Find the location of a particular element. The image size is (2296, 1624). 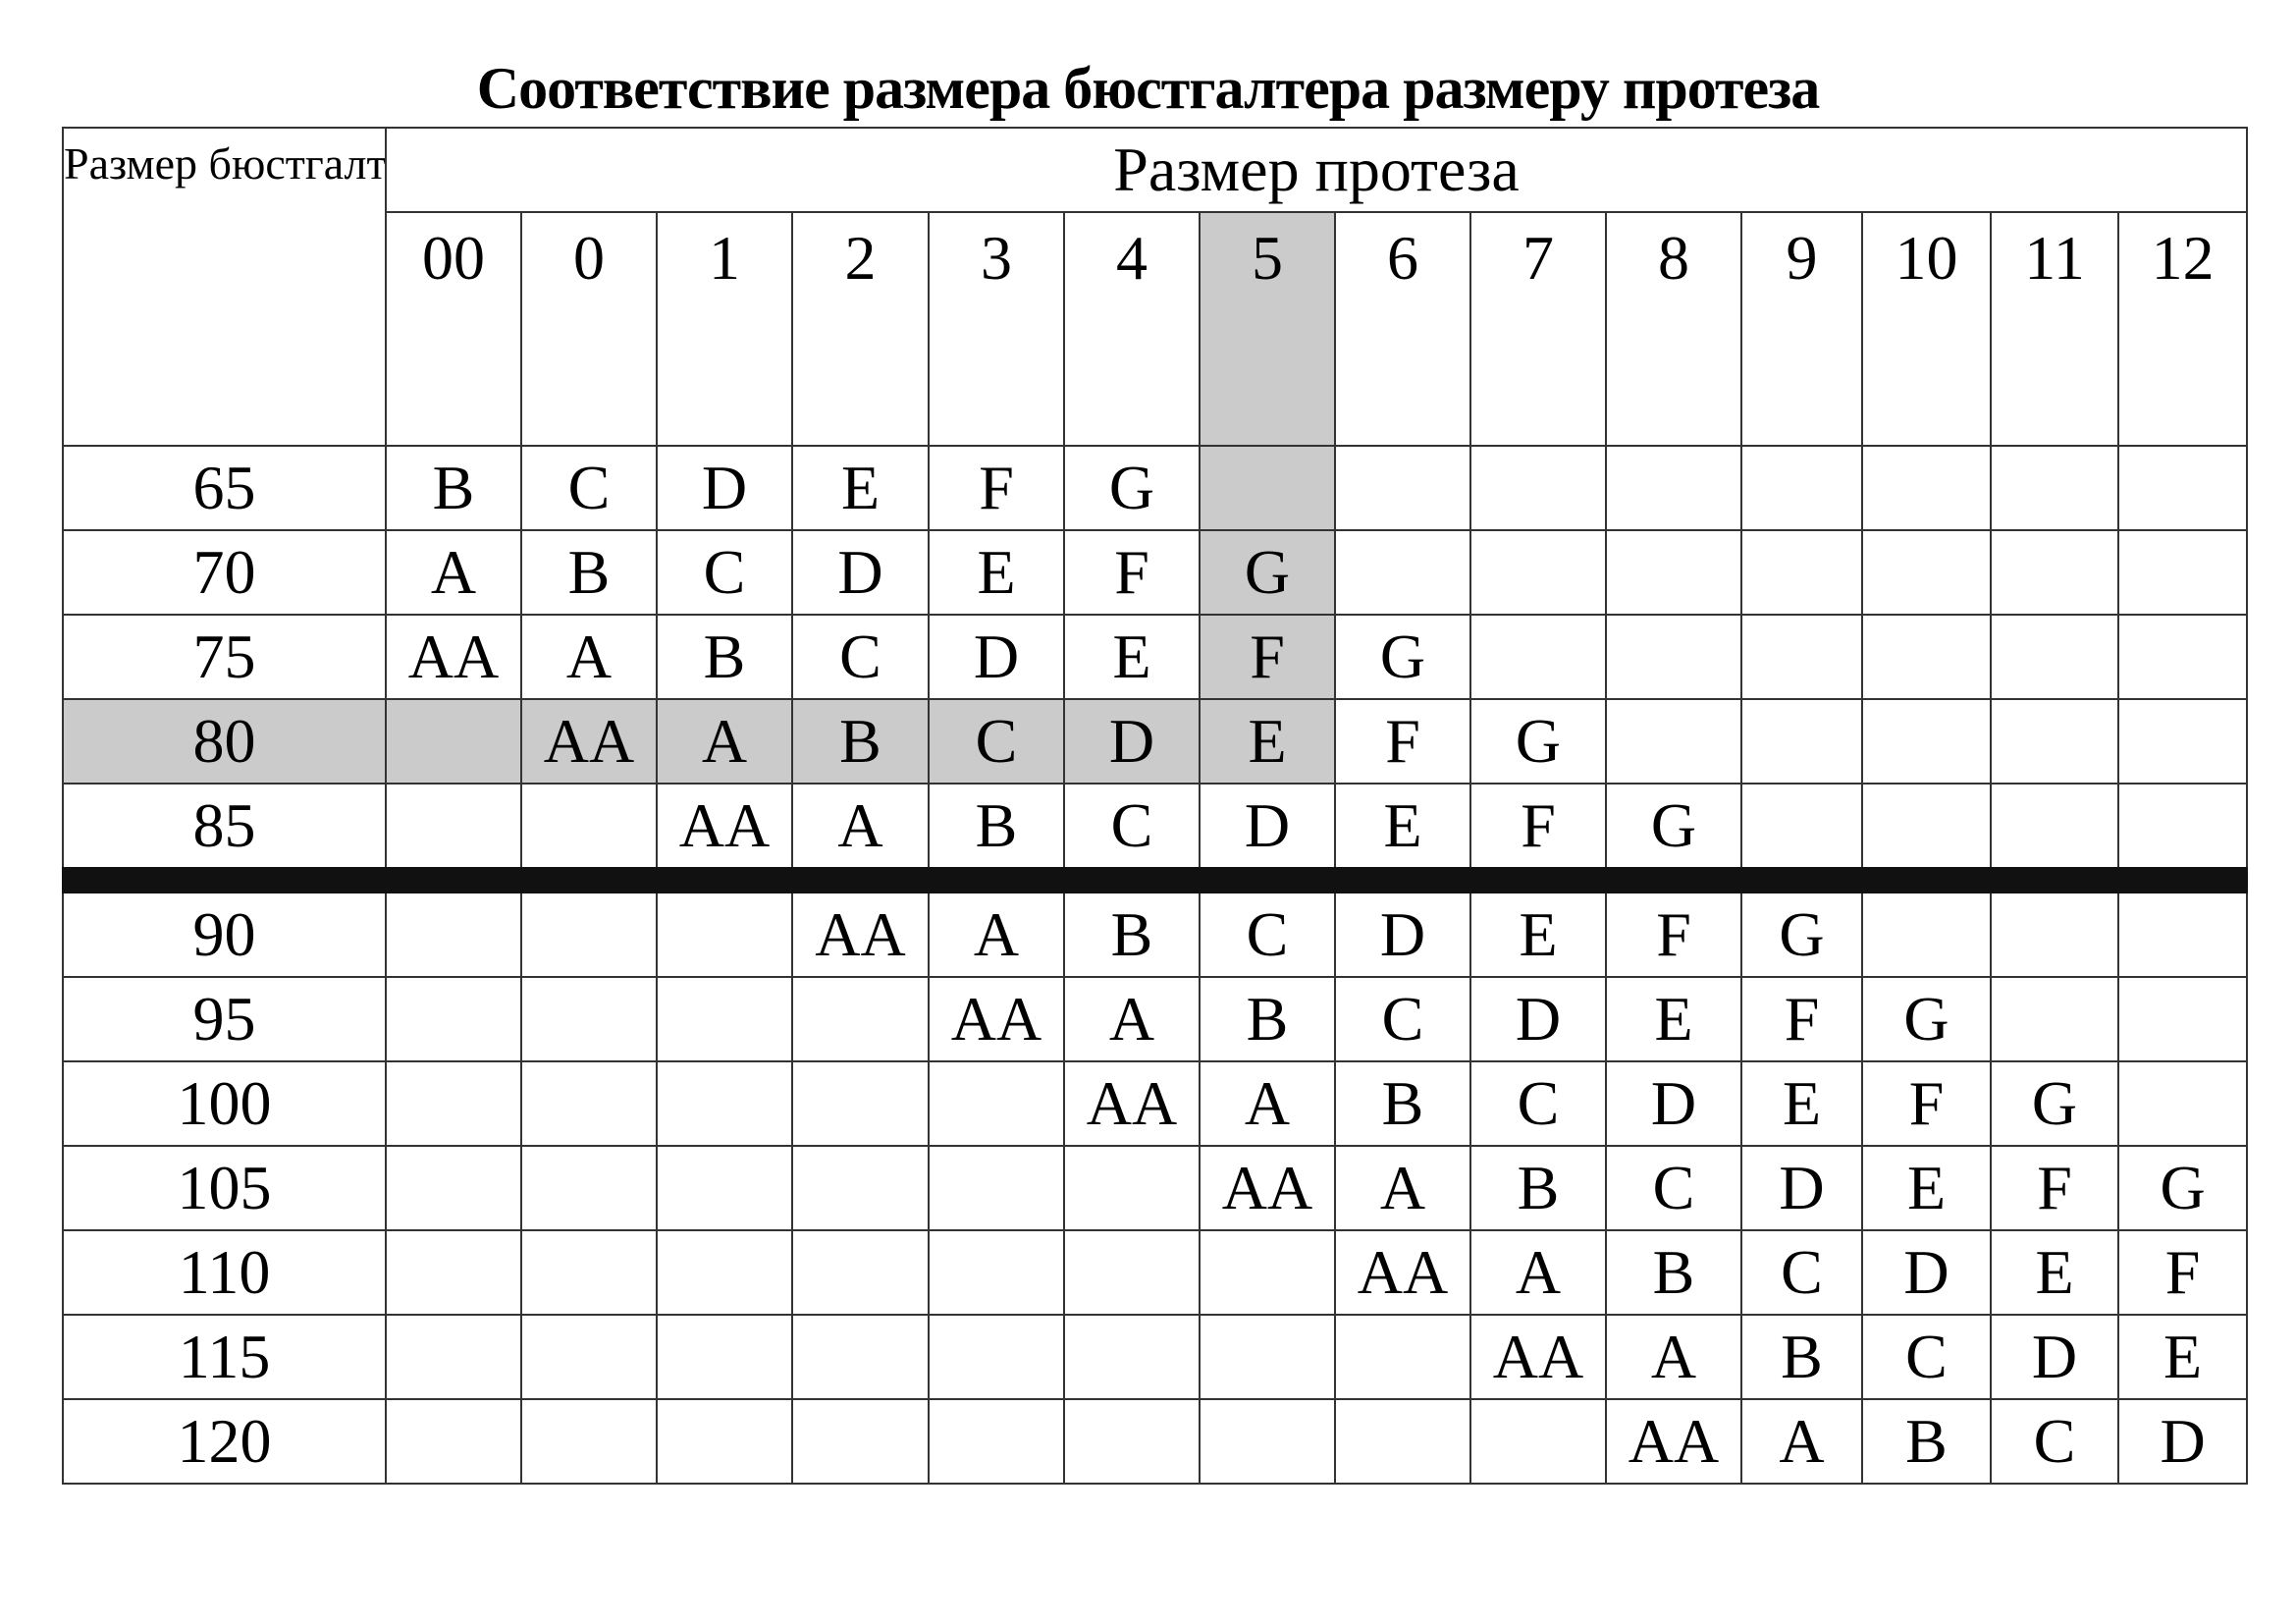

band-size-cell: 75 is located at coordinates (224, 657).